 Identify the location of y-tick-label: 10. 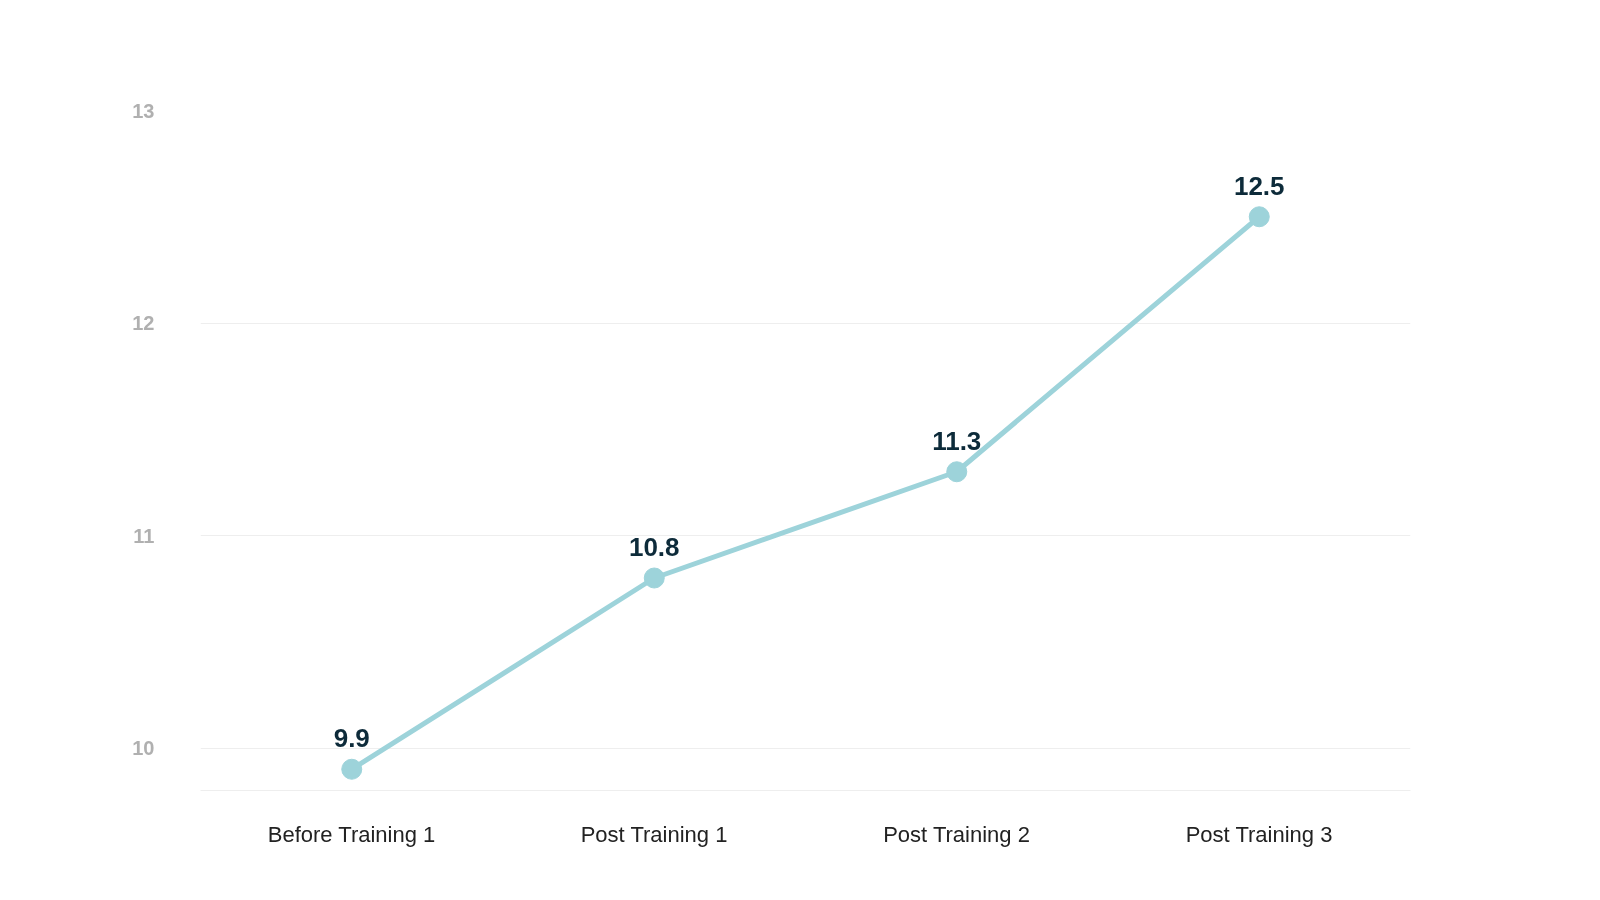
(143, 748).